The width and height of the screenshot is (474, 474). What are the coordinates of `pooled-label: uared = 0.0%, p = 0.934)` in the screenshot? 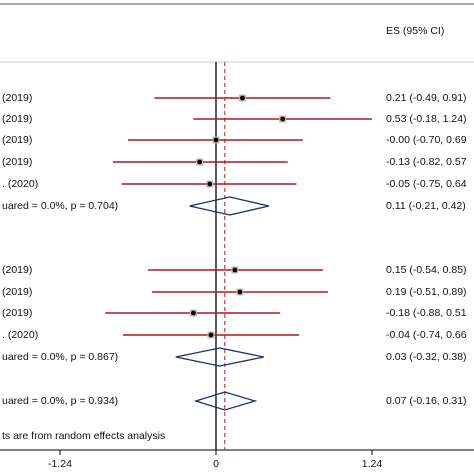 It's located at (60, 401).